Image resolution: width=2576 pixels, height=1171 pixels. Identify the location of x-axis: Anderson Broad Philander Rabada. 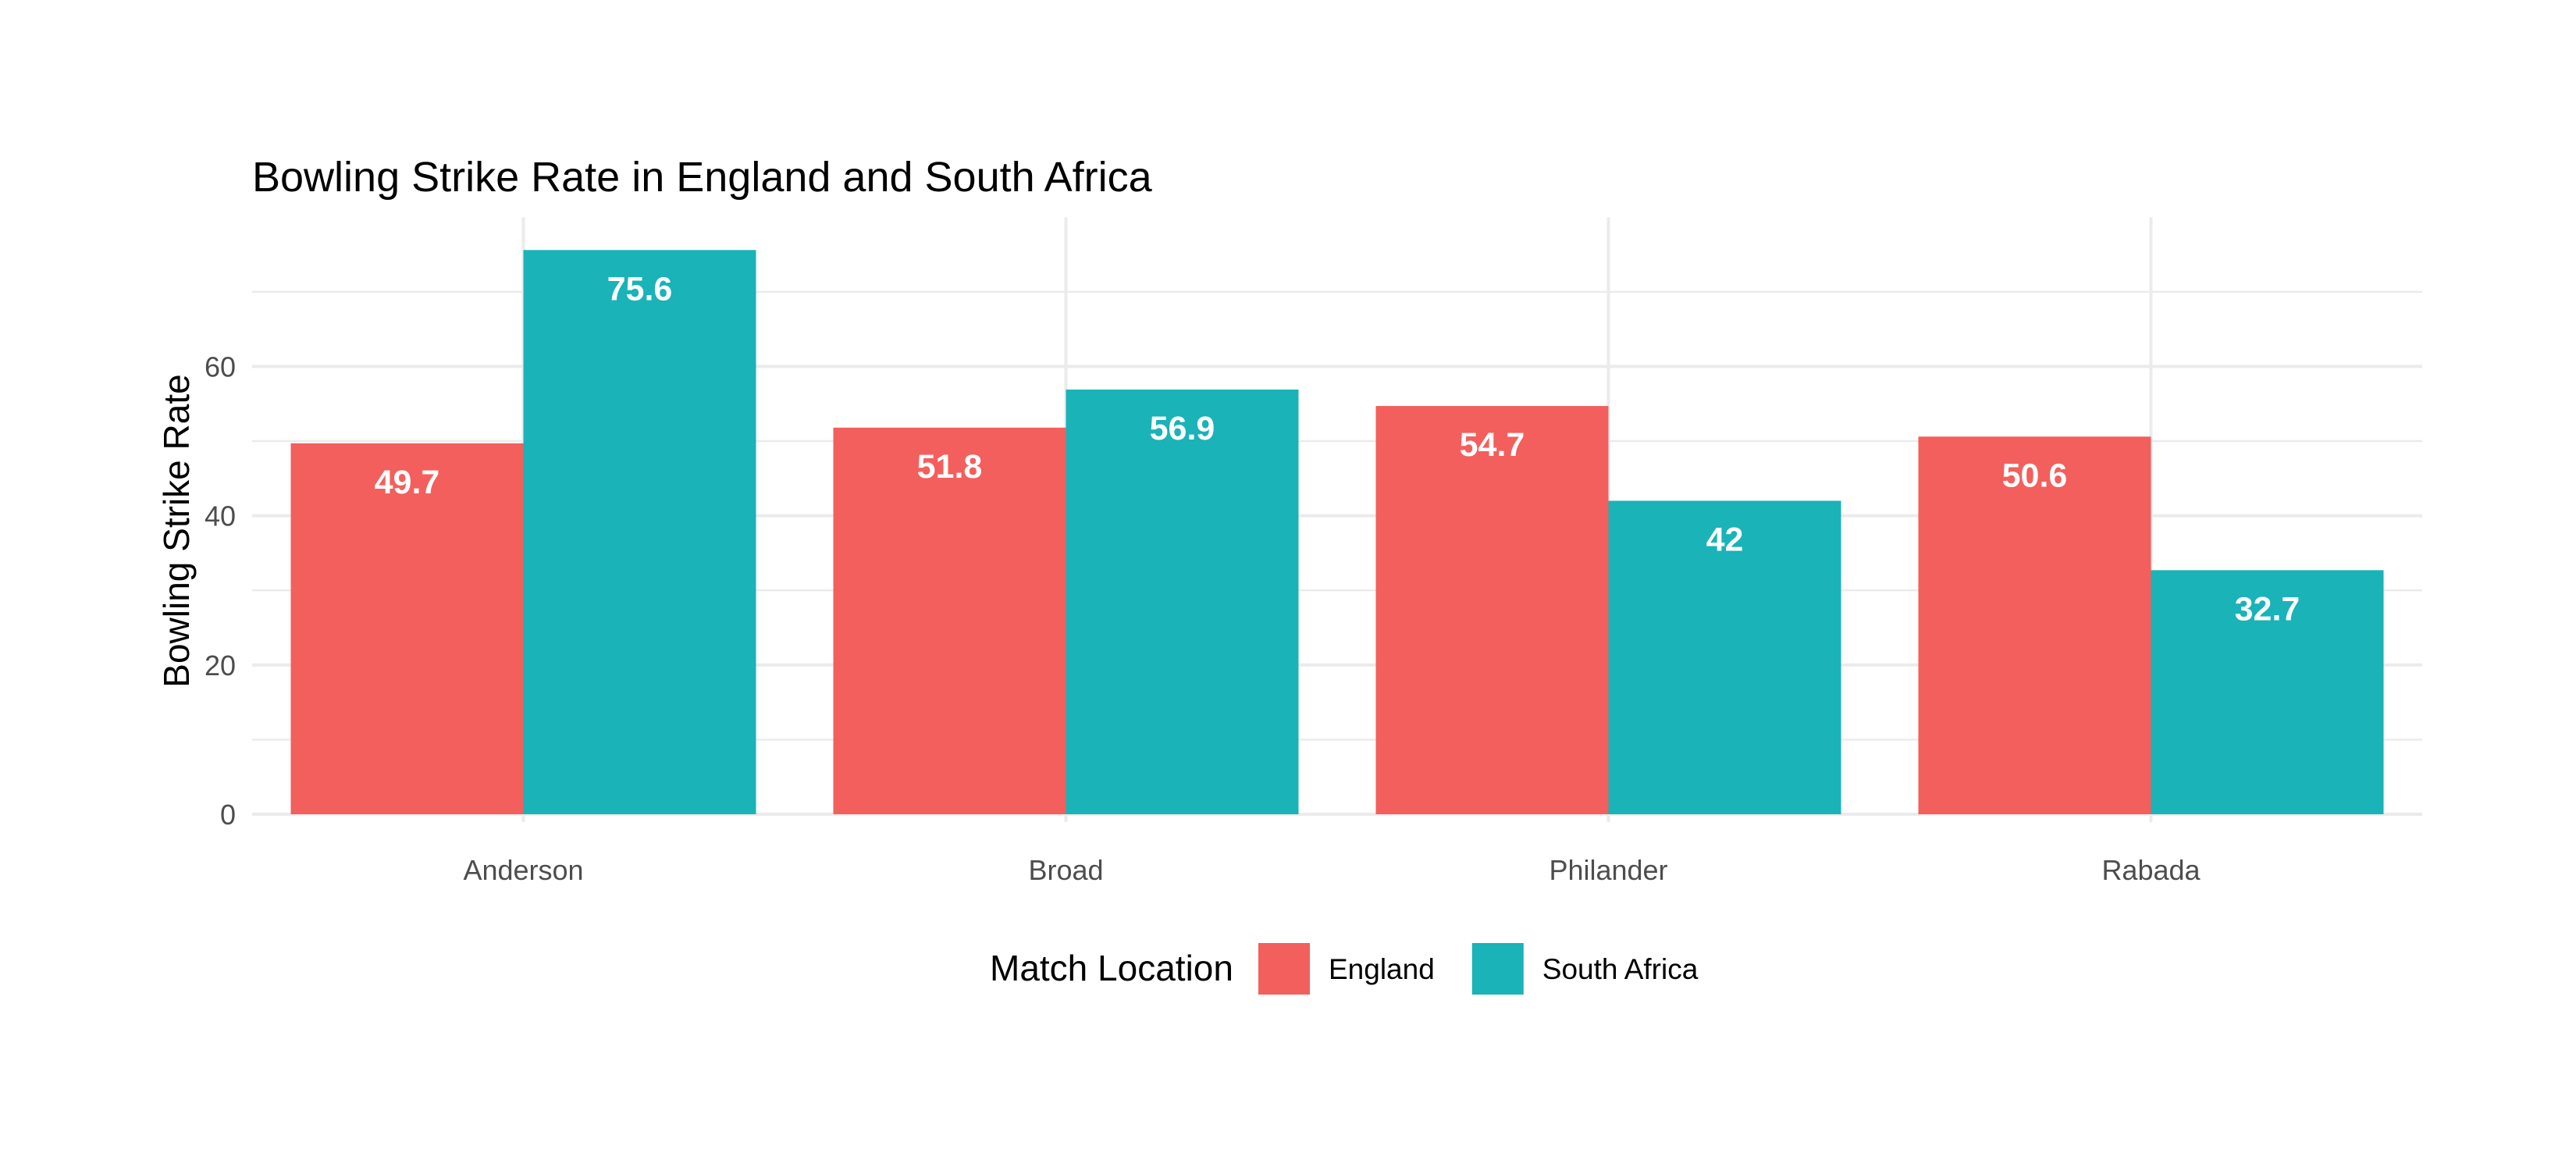
(1332, 870).